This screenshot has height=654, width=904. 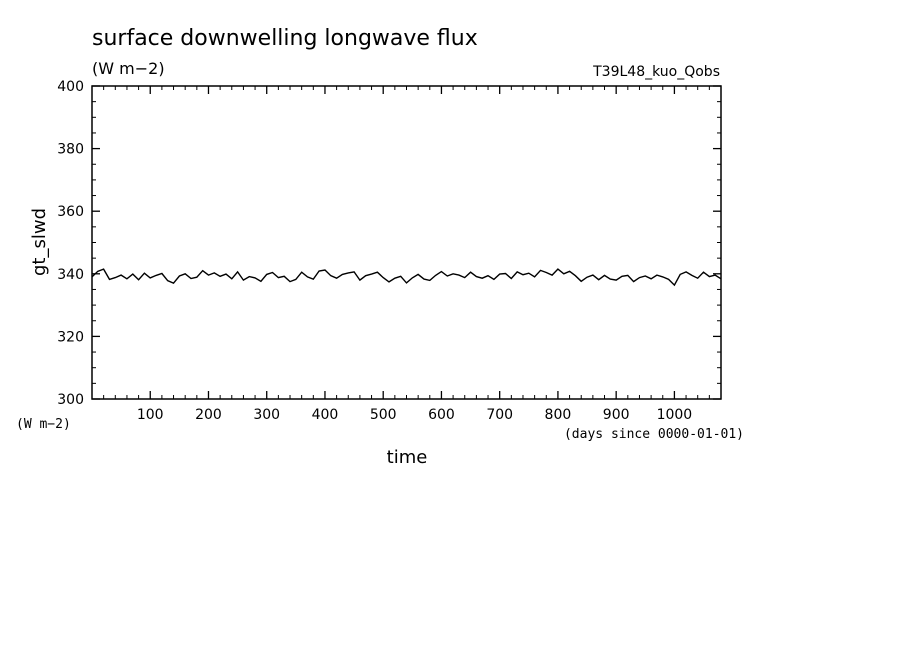 What do you see at coordinates (499, 415) in the screenshot?
I see `x-tick-label: 700` at bounding box center [499, 415].